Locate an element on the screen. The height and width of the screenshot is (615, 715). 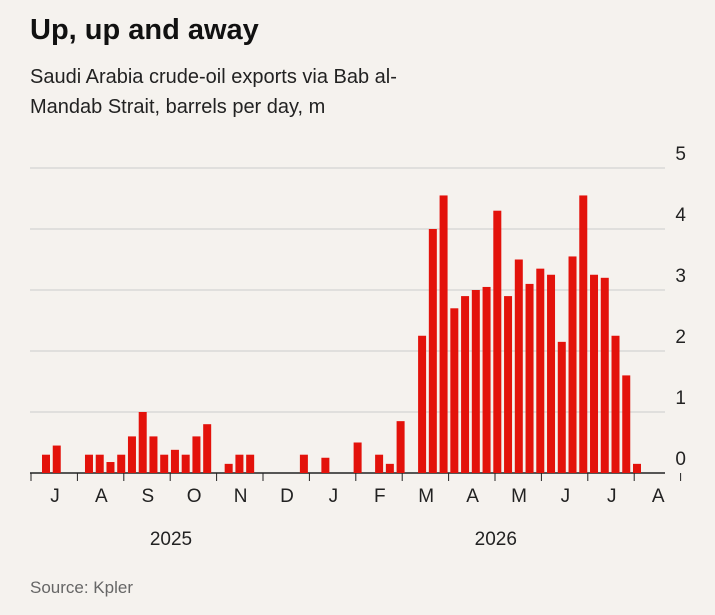
x-tick-label: S is located at coordinates (147, 496).